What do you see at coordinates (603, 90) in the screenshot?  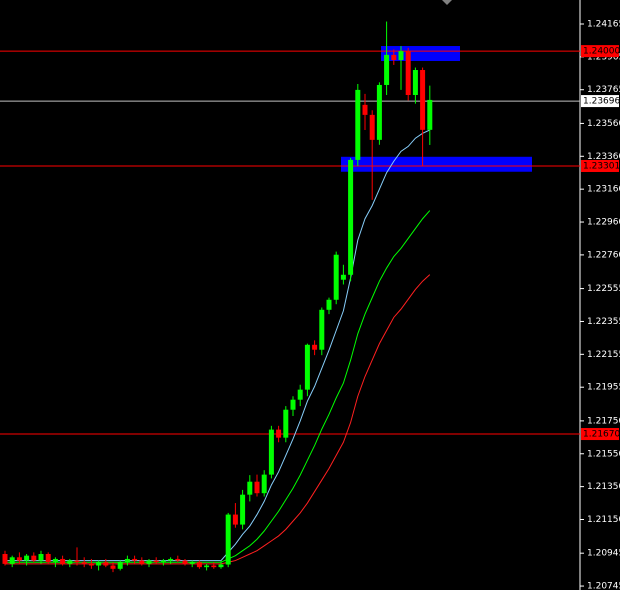 I see `y-tick-label: 1.23765` at bounding box center [603, 90].